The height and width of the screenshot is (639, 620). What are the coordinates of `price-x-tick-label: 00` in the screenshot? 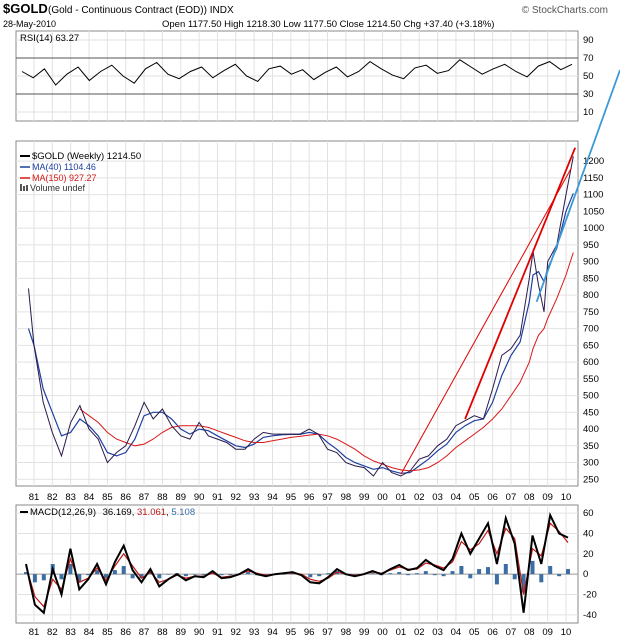 It's located at (382, 497).